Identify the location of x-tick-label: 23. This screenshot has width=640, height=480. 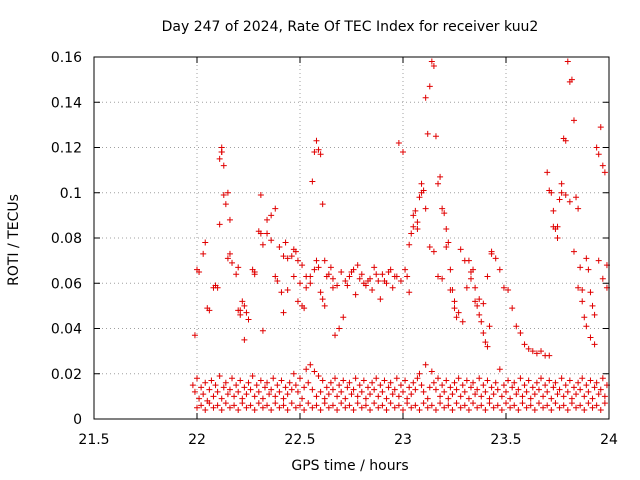
(403, 440).